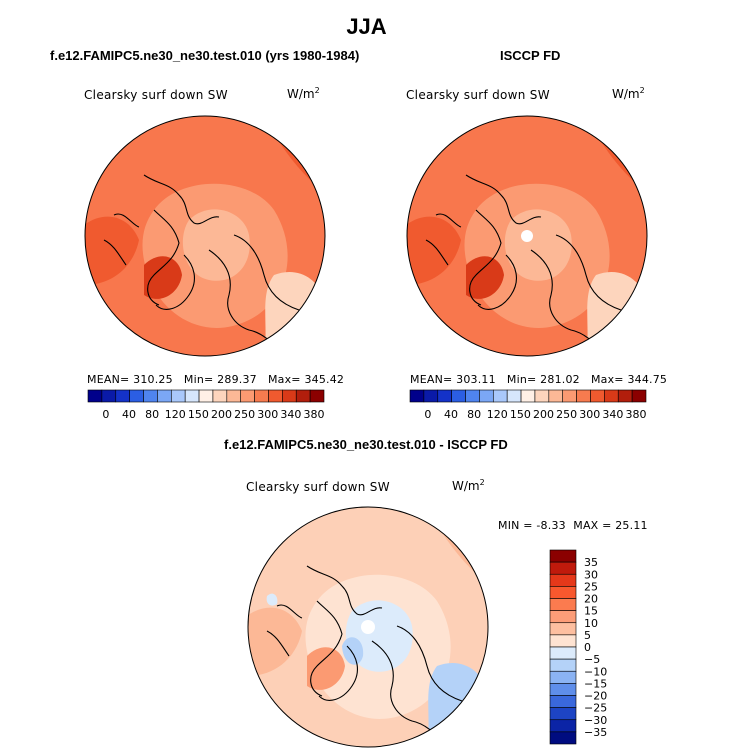  I want to click on panel3-pole-mask, so click(368, 627).